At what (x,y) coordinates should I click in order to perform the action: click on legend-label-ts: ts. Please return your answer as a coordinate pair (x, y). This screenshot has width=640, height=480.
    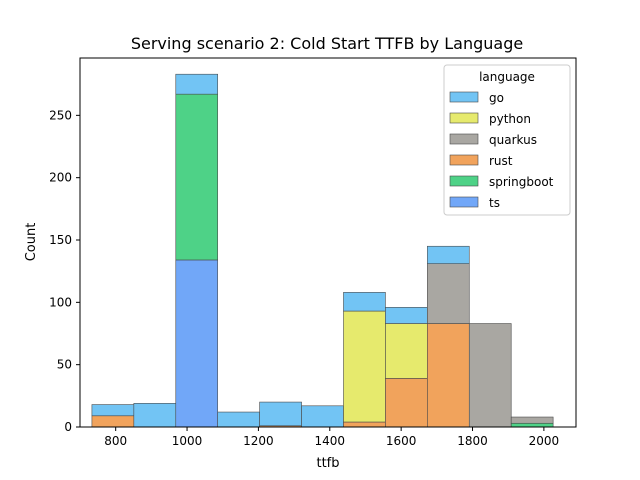
    Looking at the image, I should click on (494, 203).